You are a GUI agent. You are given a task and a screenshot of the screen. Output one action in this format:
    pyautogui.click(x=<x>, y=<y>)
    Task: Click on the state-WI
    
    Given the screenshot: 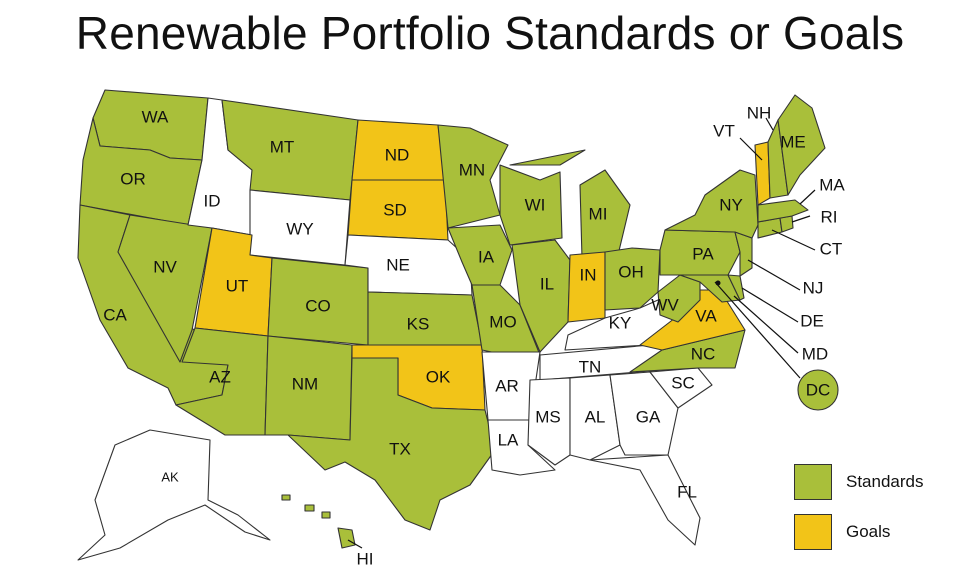 What is the action you would take?
    pyautogui.click(x=531, y=205)
    